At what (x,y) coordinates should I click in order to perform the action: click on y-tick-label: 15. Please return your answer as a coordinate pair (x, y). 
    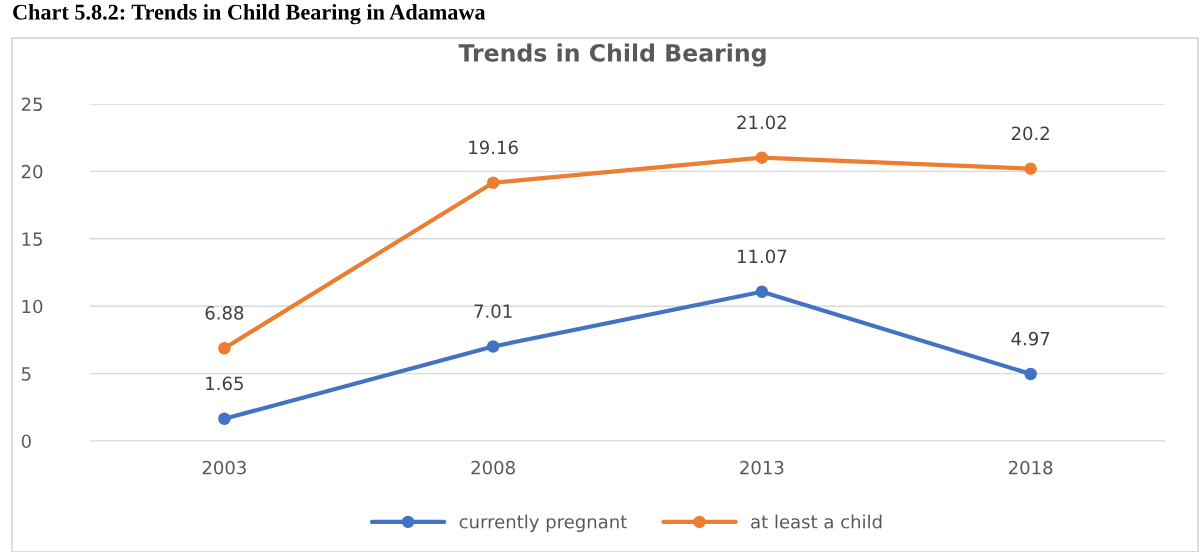
    Looking at the image, I should click on (32, 239).